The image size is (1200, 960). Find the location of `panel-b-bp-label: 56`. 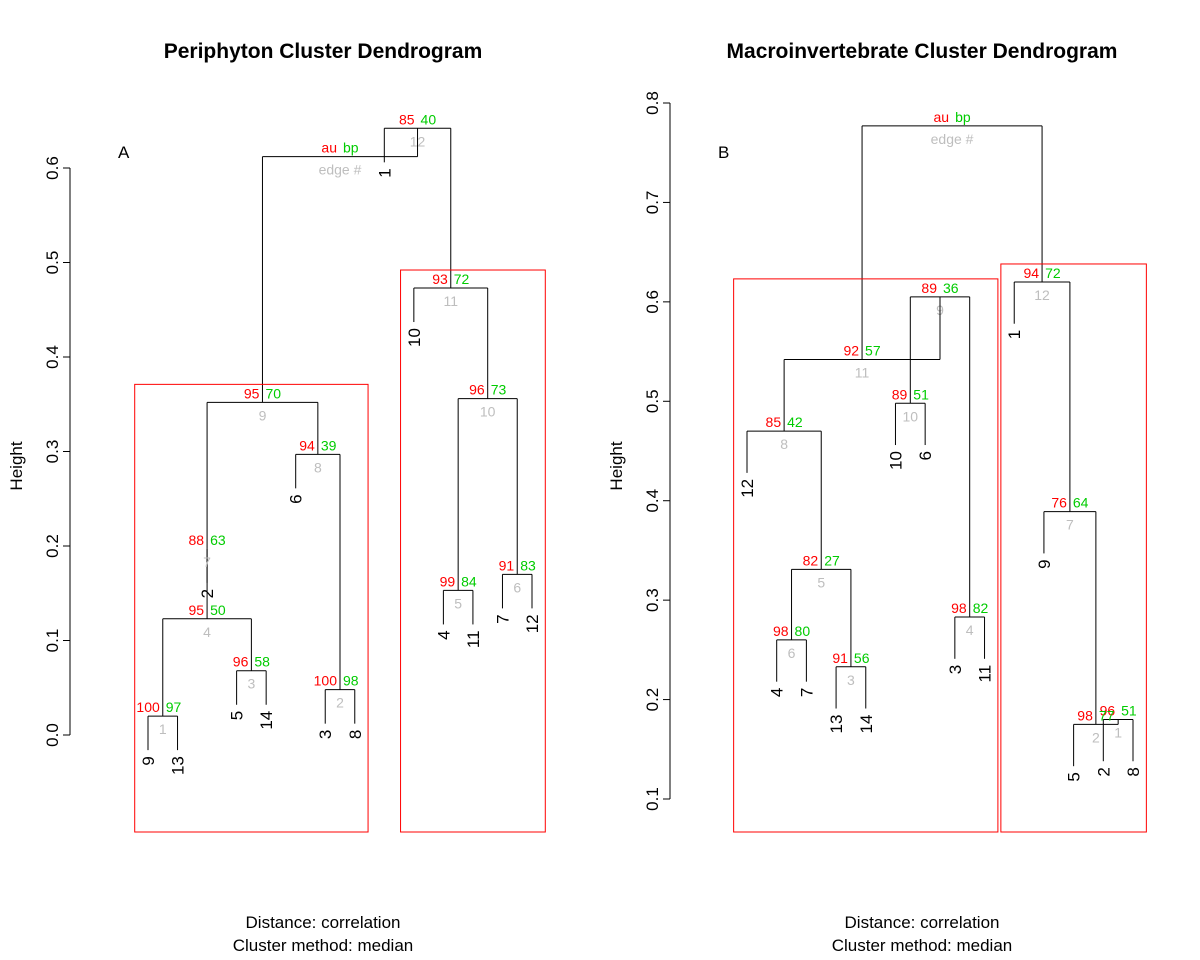

panel-b-bp-label: 56 is located at coordinates (862, 658).